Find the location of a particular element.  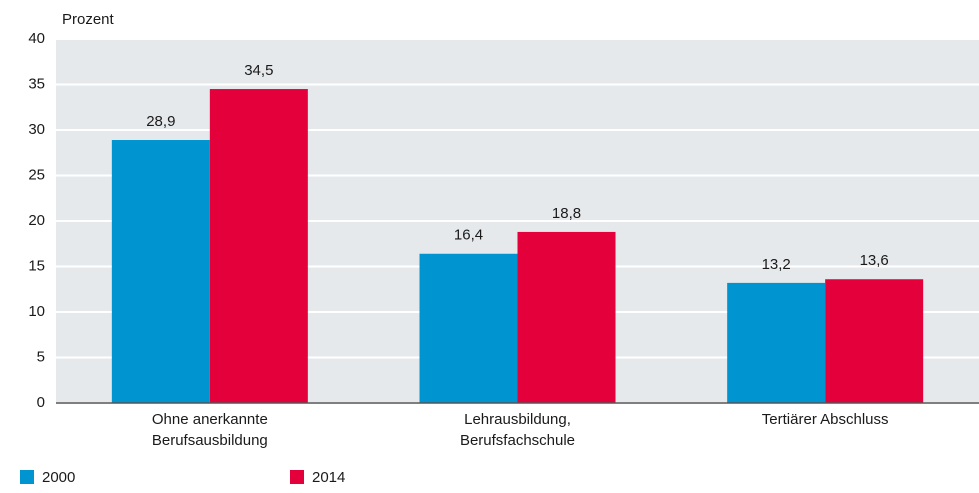

legend-label: 2014 is located at coordinates (328, 477).